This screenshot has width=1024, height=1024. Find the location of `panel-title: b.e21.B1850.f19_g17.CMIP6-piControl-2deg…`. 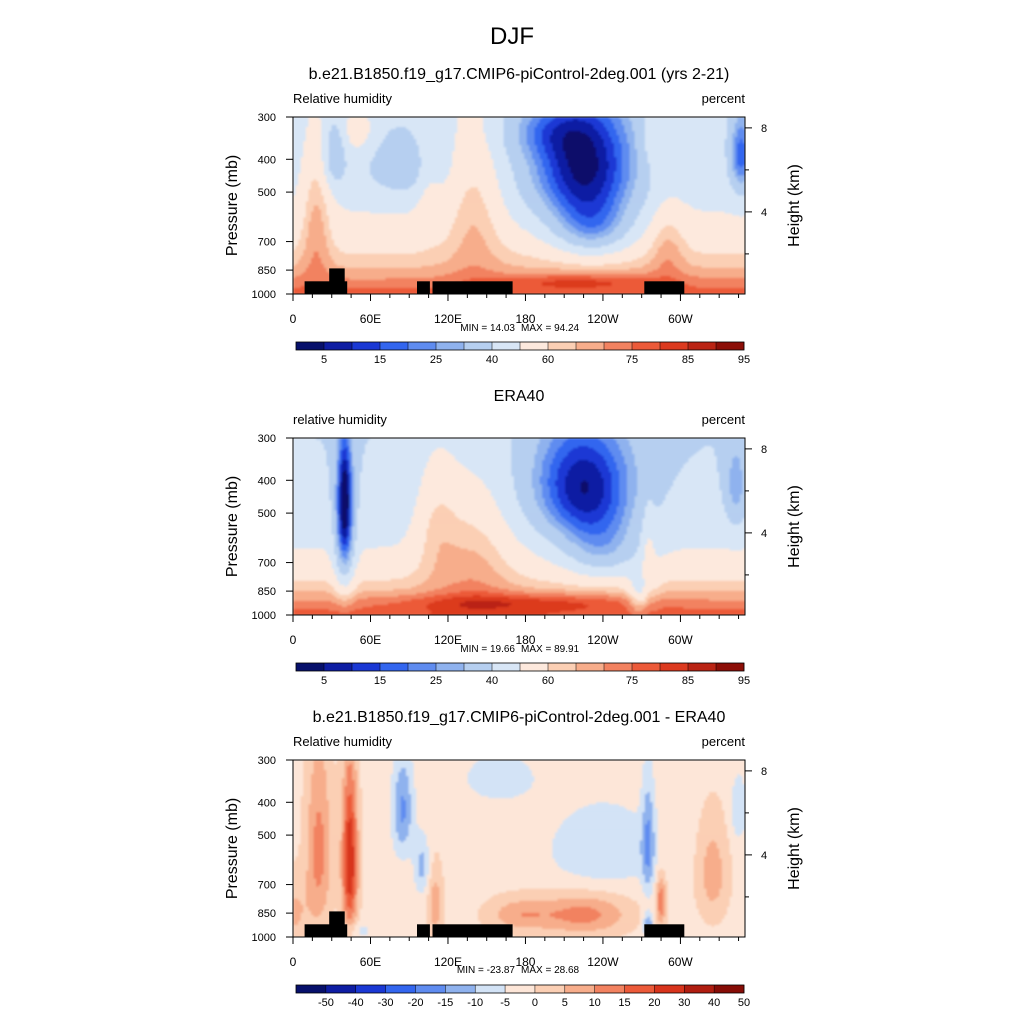

panel-title: b.e21.B1850.f19_g17.CMIP6-piControl-2deg… is located at coordinates (519, 717).